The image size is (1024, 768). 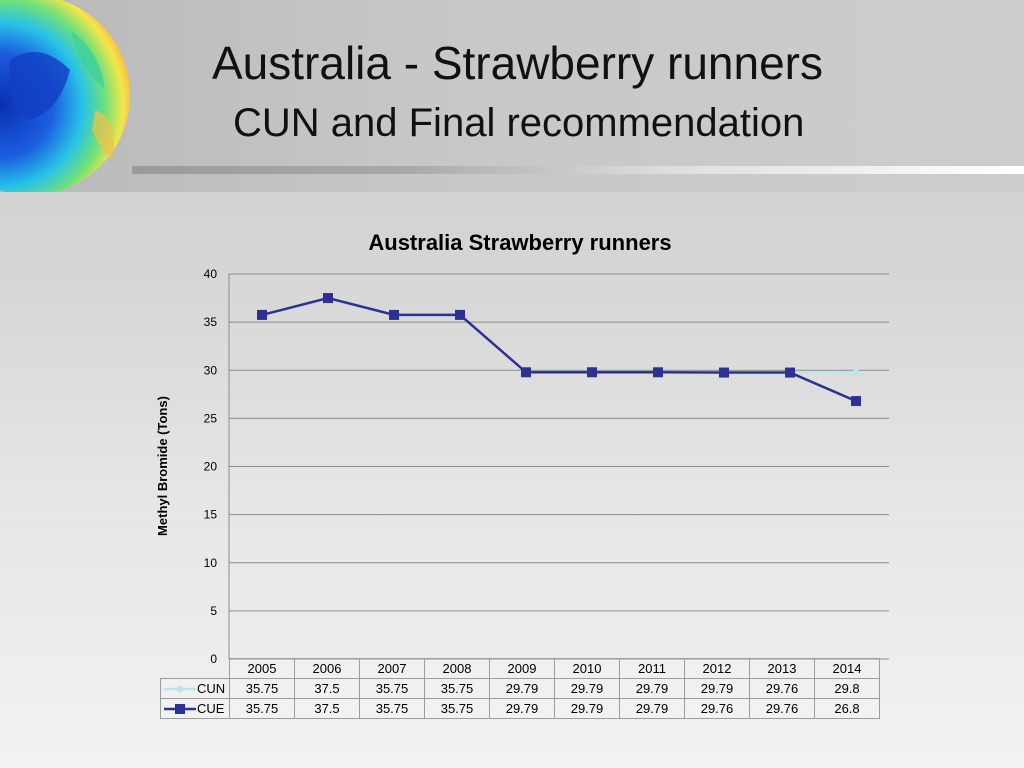 I want to click on y-tick-label: 20, so click(x=211, y=467).